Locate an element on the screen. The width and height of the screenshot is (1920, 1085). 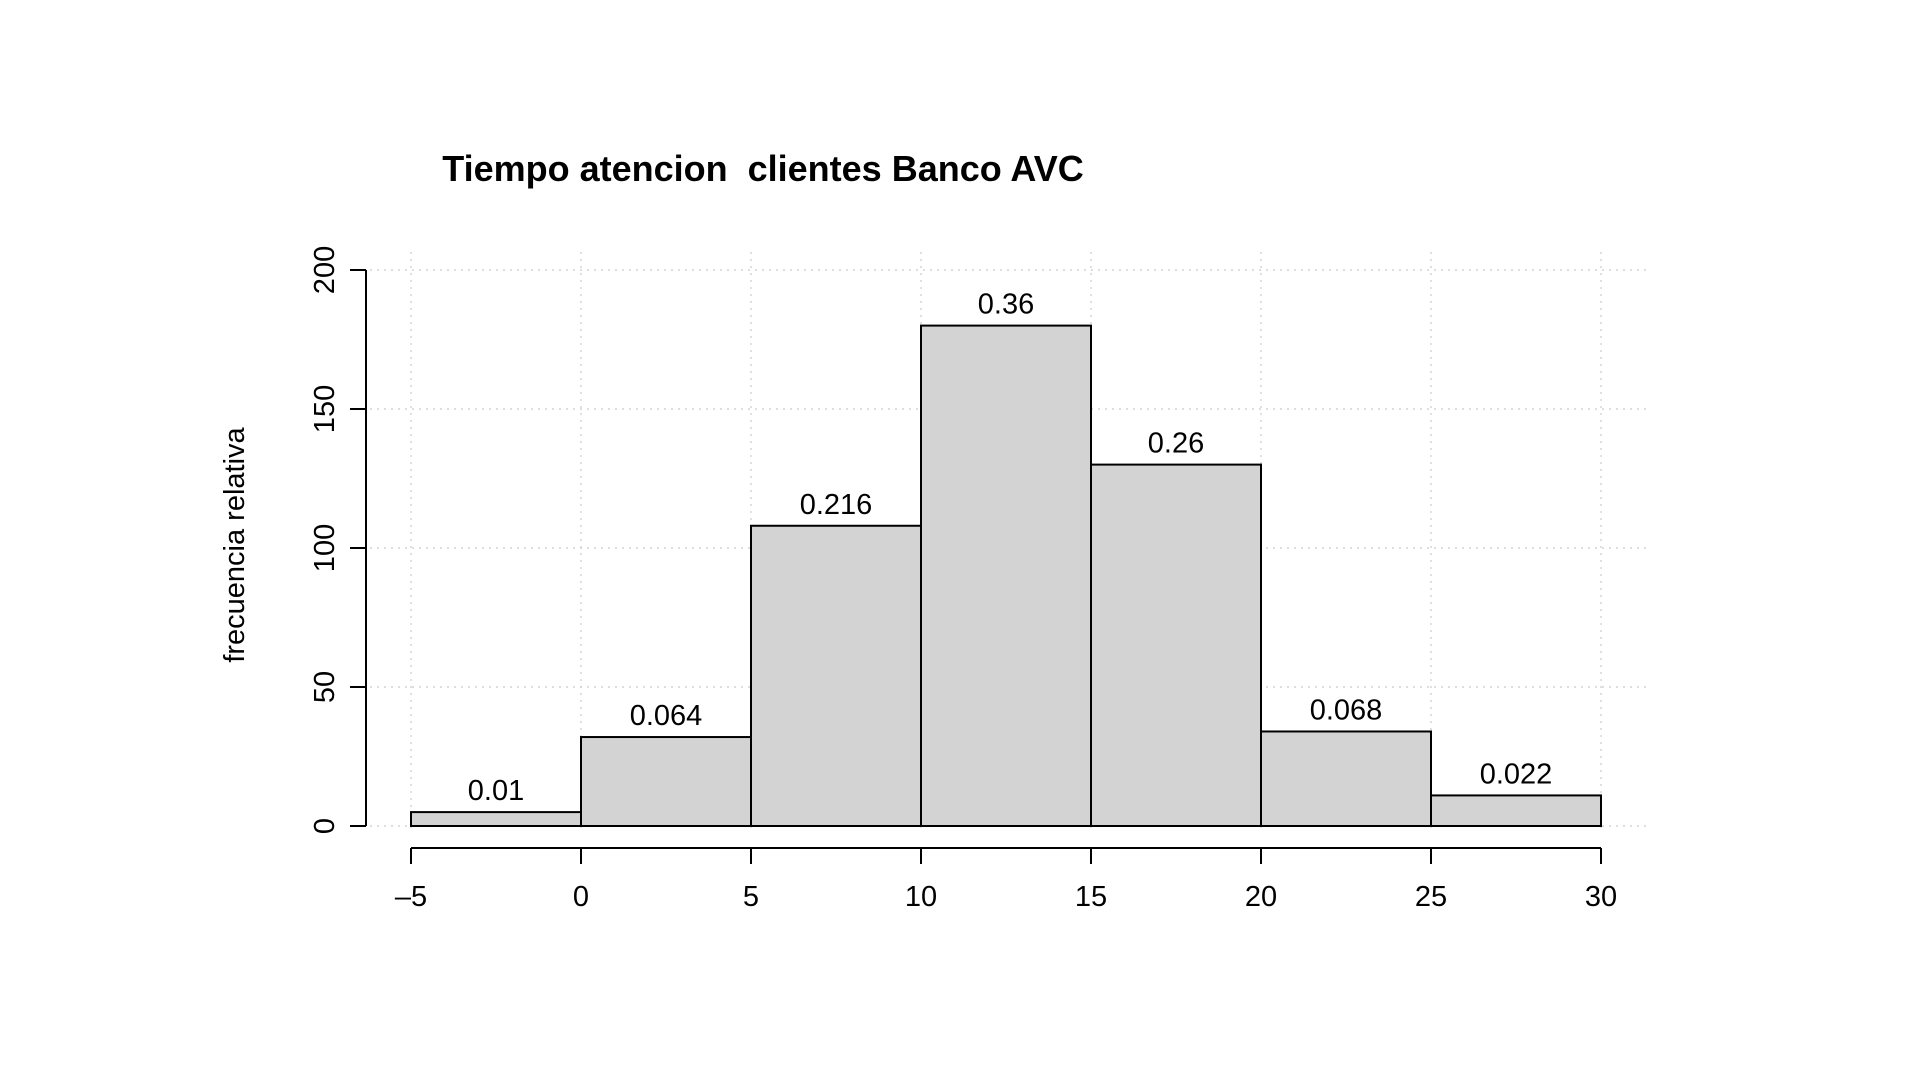
x-tick-label: 0 is located at coordinates (581, 897).